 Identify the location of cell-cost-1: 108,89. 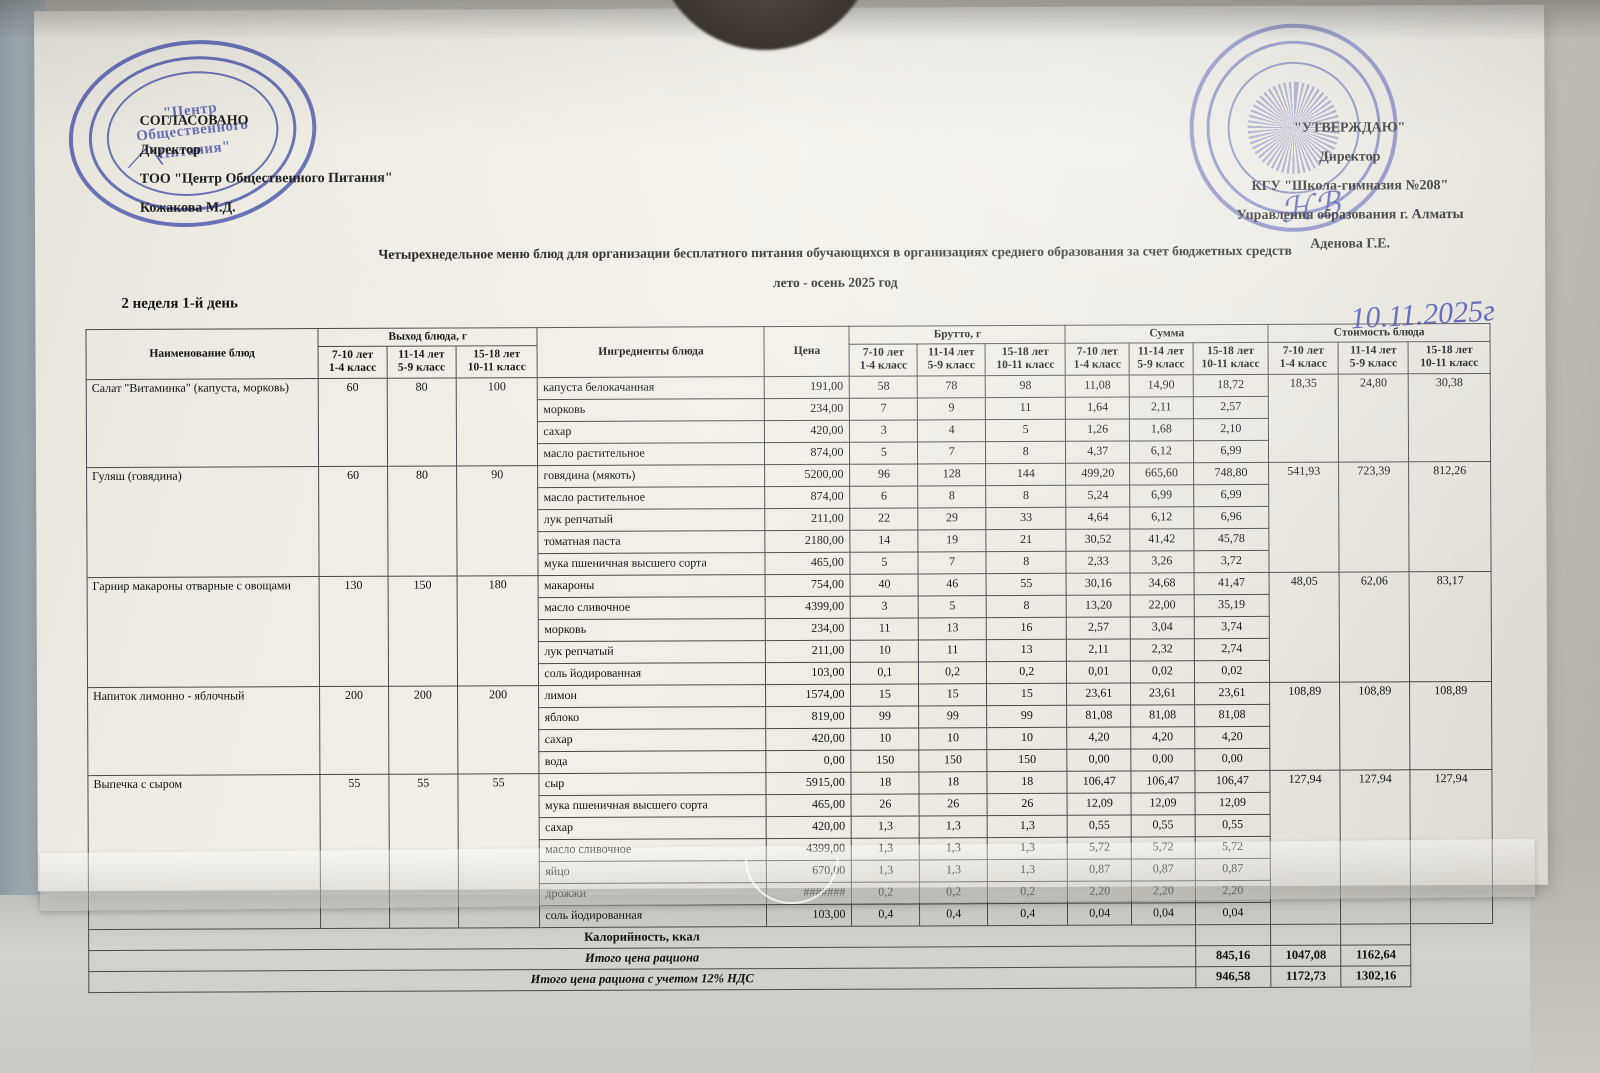
(1305, 726).